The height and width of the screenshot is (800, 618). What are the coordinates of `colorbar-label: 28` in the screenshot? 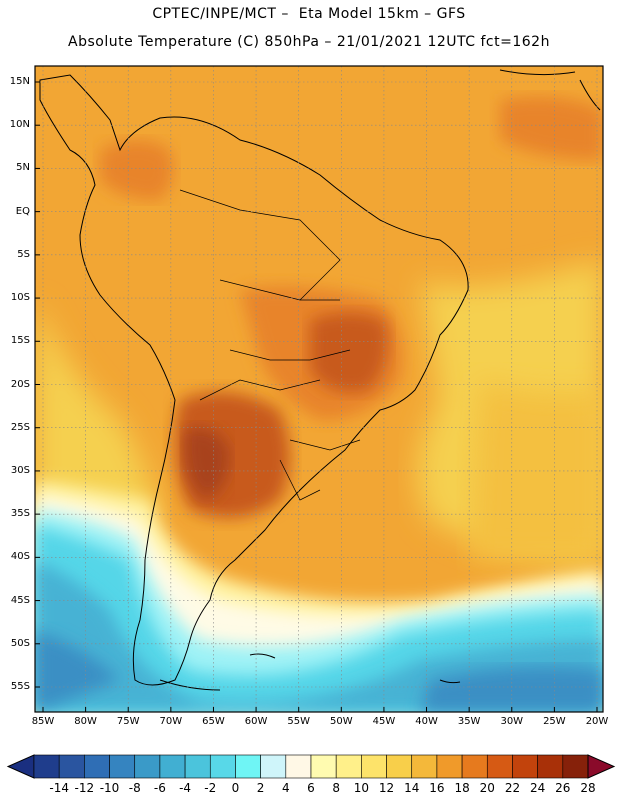 It's located at (588, 788).